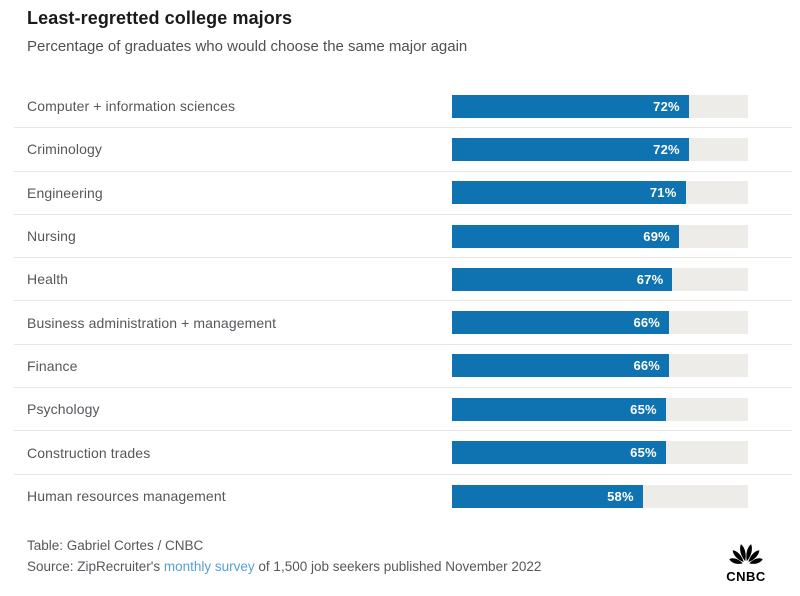  I want to click on category-label: Computer + information sciences, so click(131, 106).